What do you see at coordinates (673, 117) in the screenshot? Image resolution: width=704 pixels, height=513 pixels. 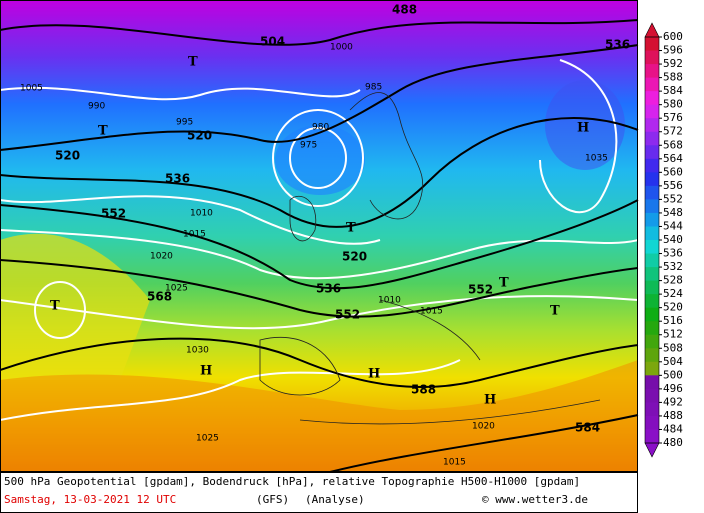 I see `legend-label: 576` at bounding box center [673, 117].